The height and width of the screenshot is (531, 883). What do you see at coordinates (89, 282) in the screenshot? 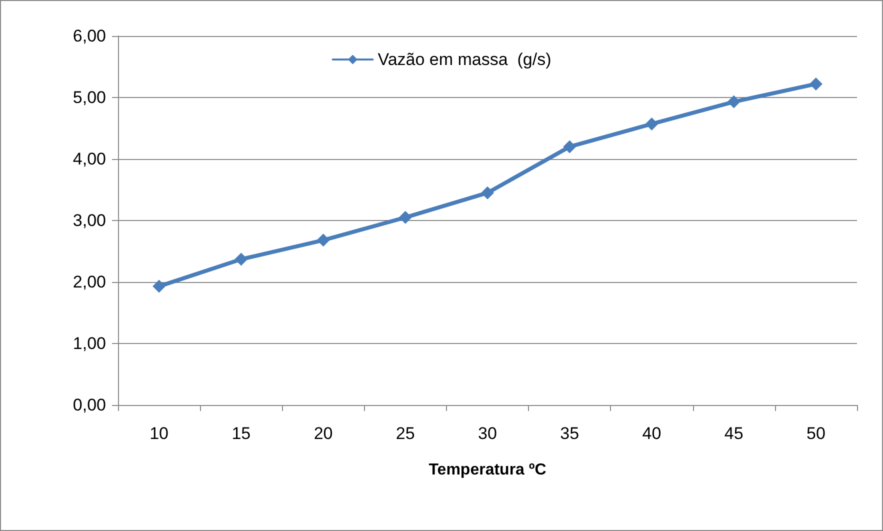
I see `y-tick-label: 2,00` at bounding box center [89, 282].